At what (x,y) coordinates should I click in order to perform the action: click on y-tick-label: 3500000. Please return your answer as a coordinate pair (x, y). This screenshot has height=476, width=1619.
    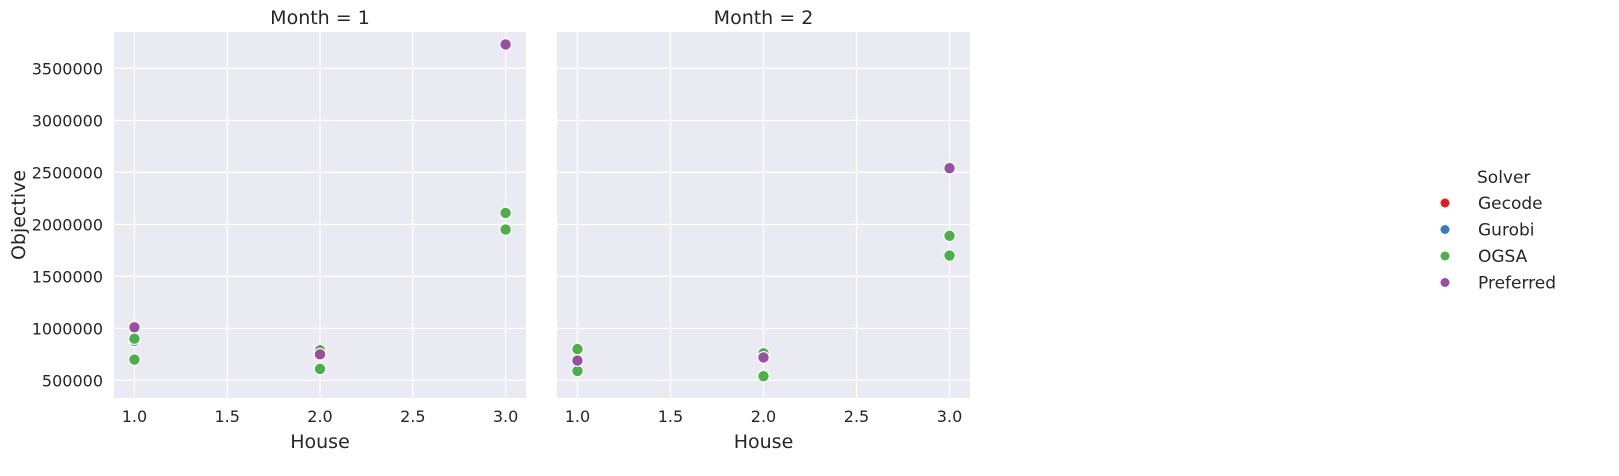
    Looking at the image, I should click on (67, 68).